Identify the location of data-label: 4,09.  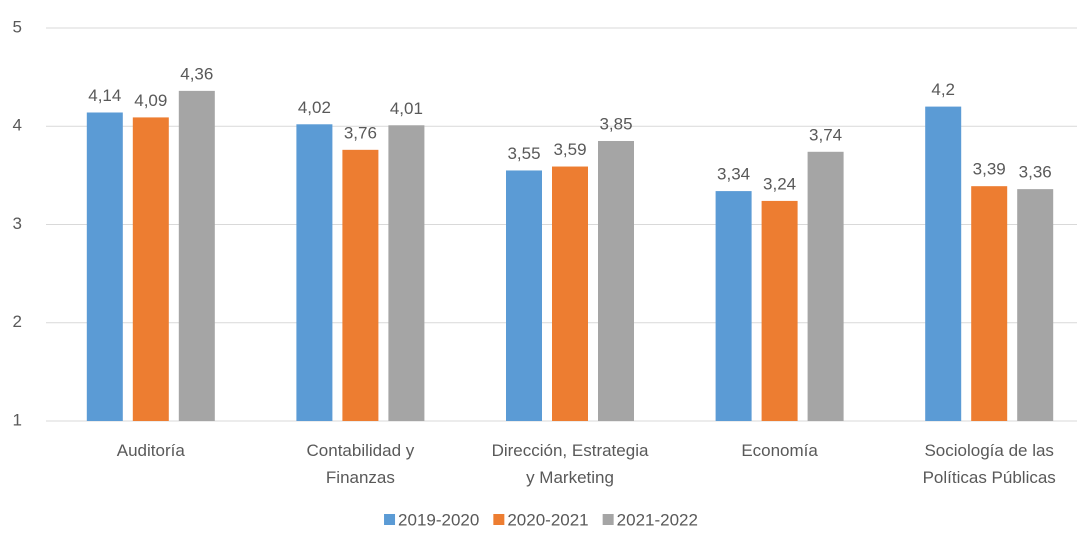
(150, 100).